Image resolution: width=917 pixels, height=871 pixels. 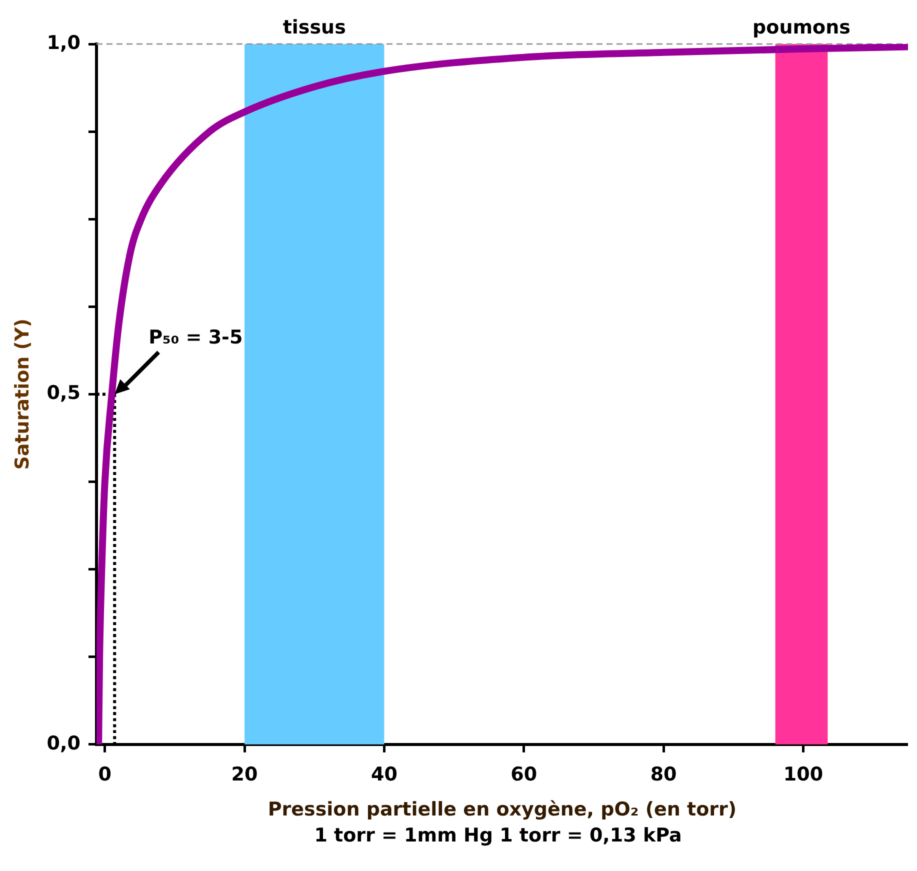 I want to click on y-axis-title: Saturation (Y), so click(x=22, y=394).